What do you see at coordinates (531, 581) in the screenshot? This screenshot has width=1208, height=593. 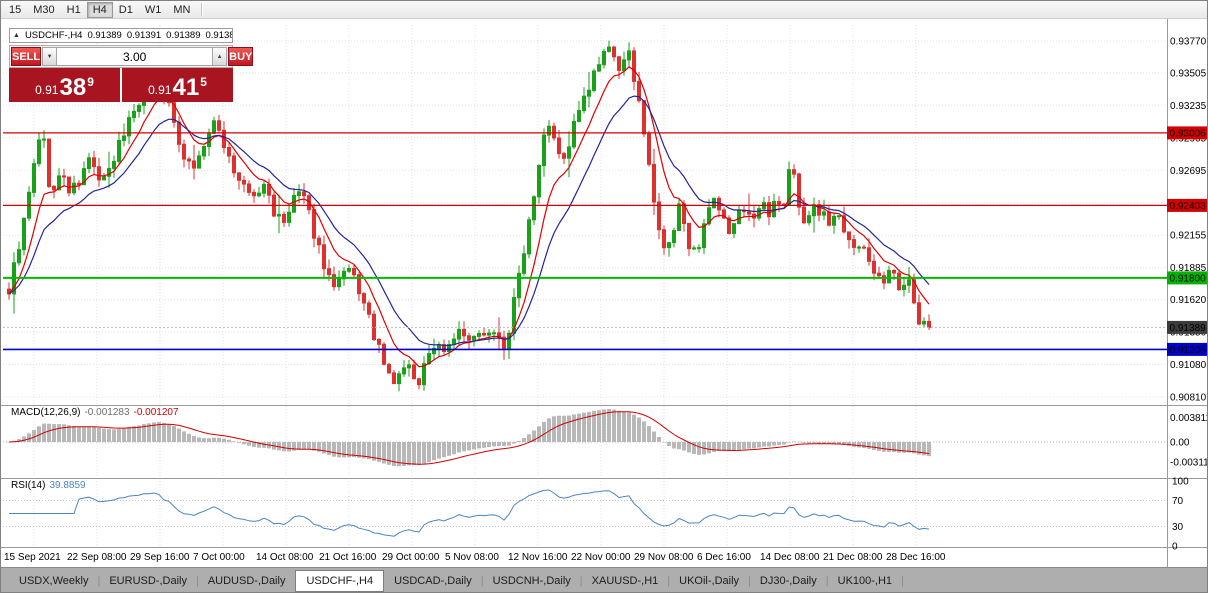 I see `chart-tab: USDCNH-,Daily` at bounding box center [531, 581].